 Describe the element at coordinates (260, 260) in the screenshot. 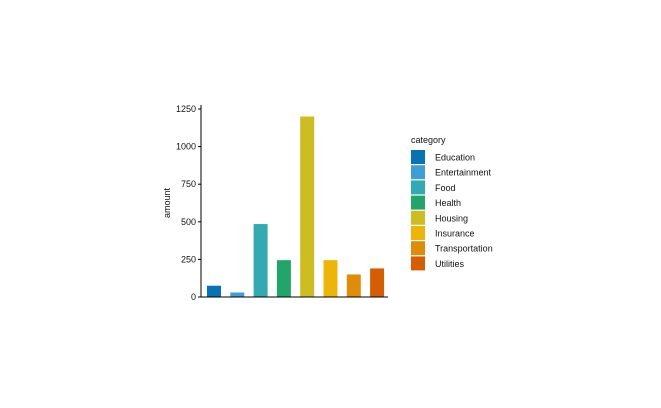

I see `bar-food` at that location.